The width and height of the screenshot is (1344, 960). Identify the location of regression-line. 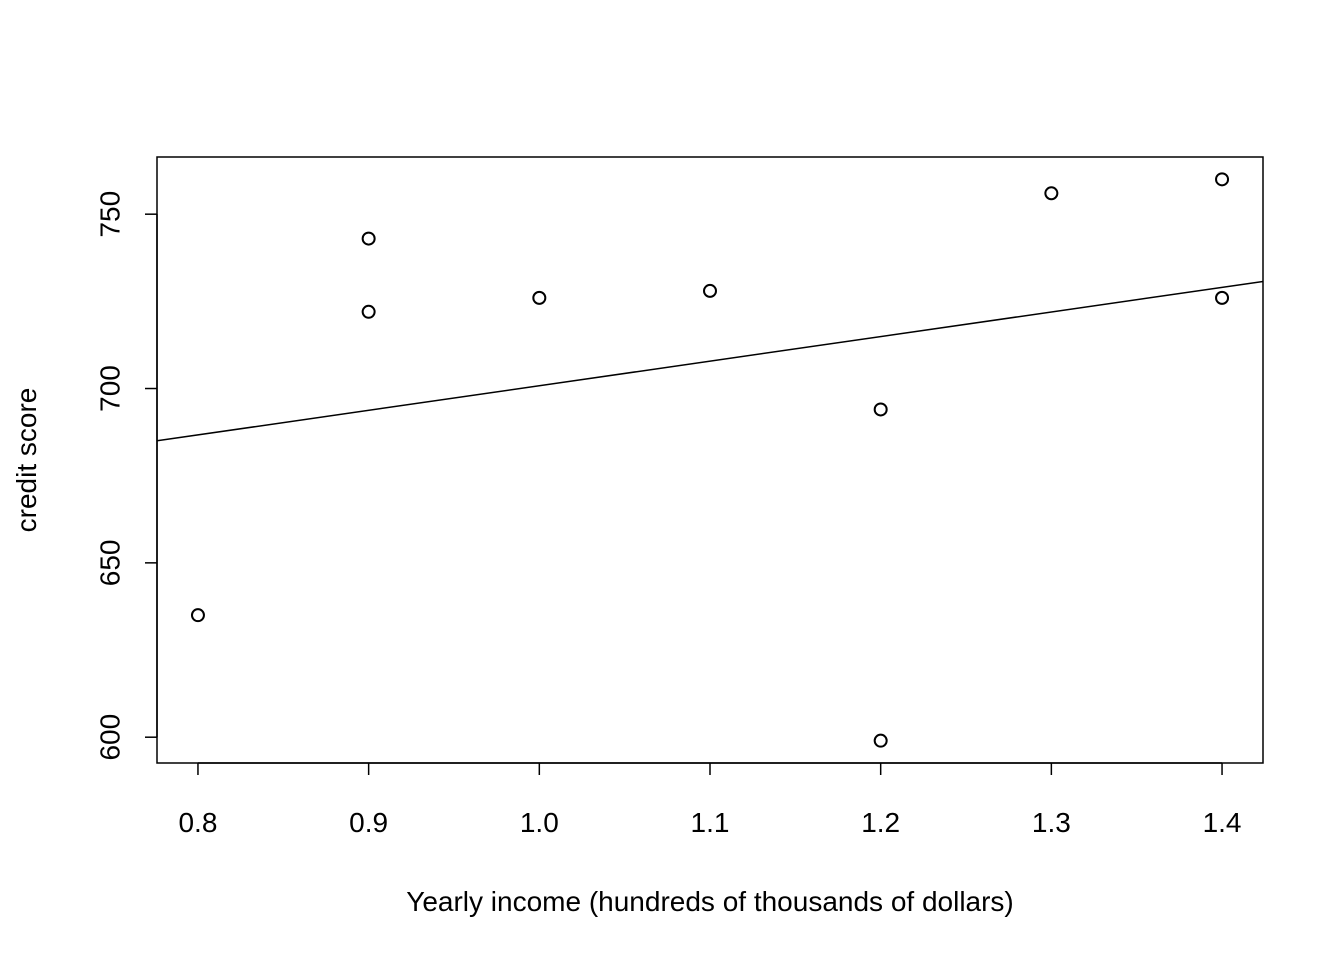
(710, 361).